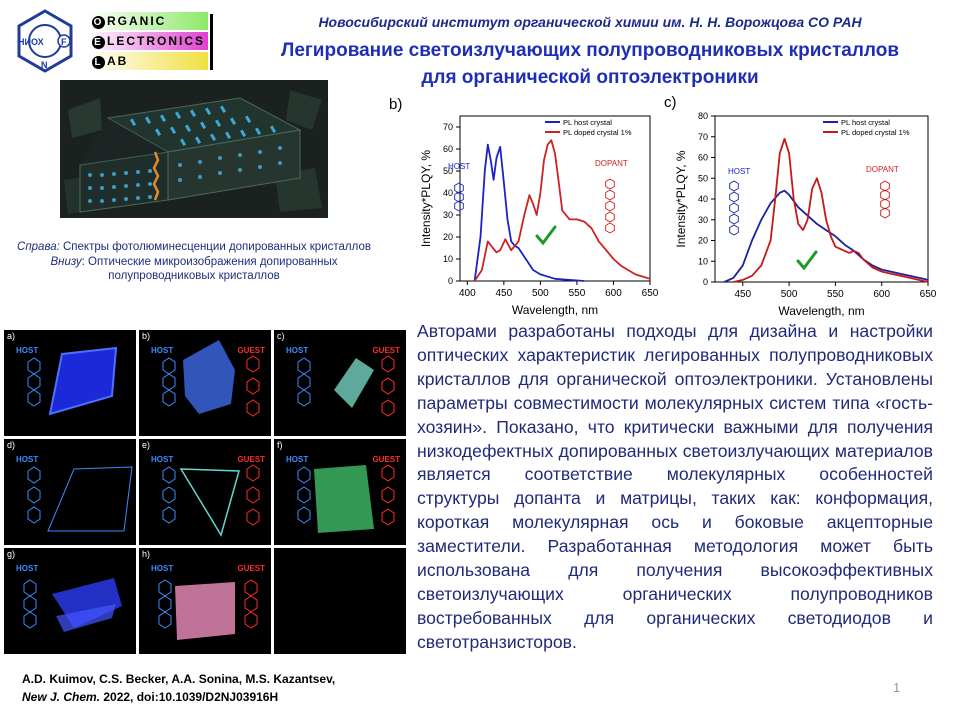 This screenshot has height=720, width=960. What do you see at coordinates (448, 149) in the screenshot?
I see `y-tick-label: 60` at bounding box center [448, 149].